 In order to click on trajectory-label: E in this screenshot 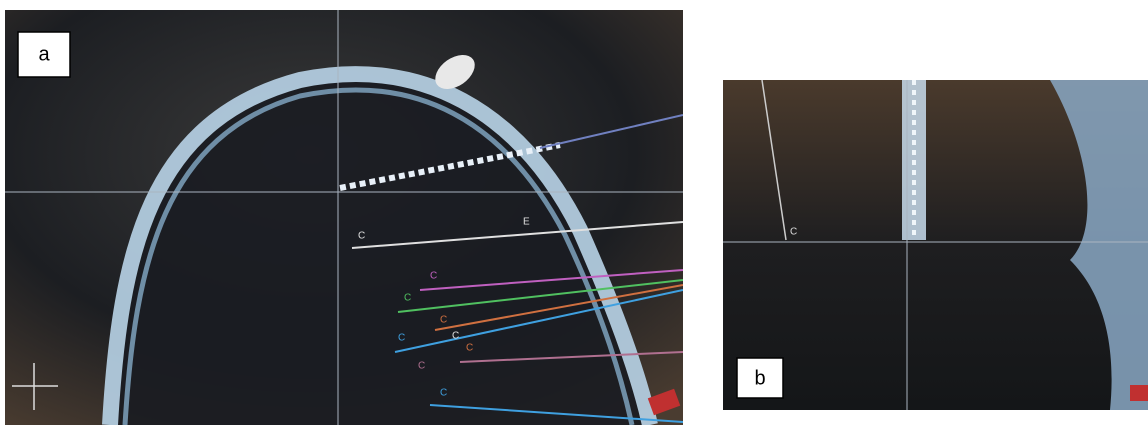, I will do `click(526, 222)`.